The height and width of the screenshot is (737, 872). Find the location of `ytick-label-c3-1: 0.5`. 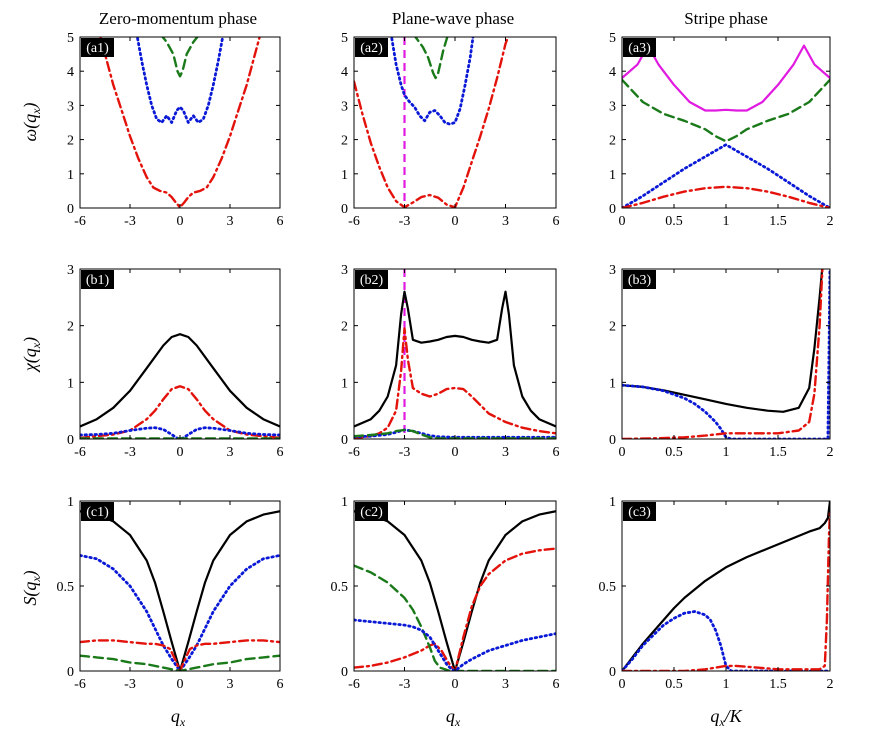

ytick-label-c3-1: 0.5 is located at coordinates (608, 587).